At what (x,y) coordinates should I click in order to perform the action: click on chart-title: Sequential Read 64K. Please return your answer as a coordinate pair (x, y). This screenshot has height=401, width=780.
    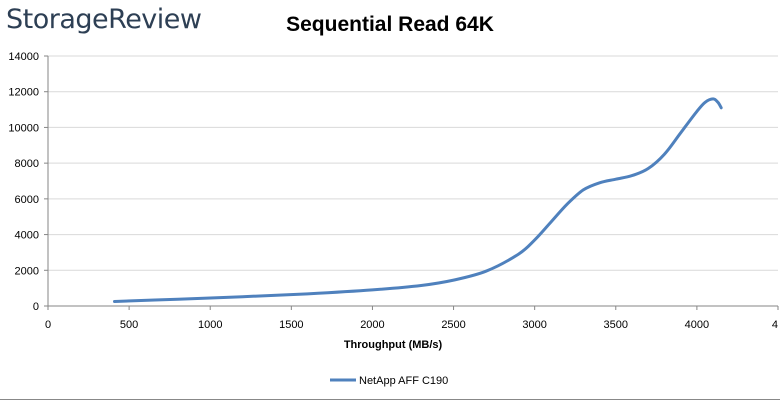
    Looking at the image, I should click on (390, 25).